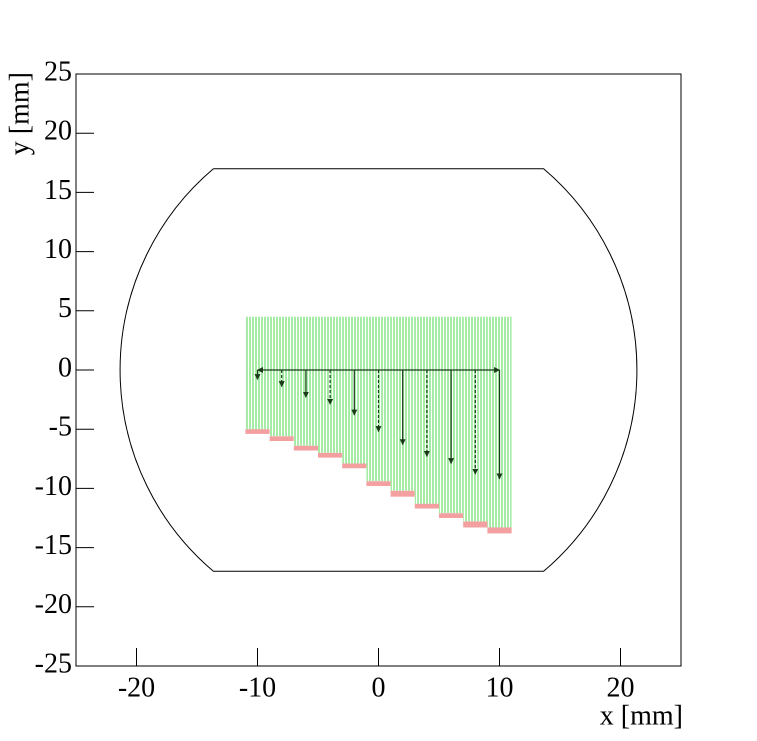  Describe the element at coordinates (58, 190) in the screenshot. I see `y-tick-label: 15` at that location.